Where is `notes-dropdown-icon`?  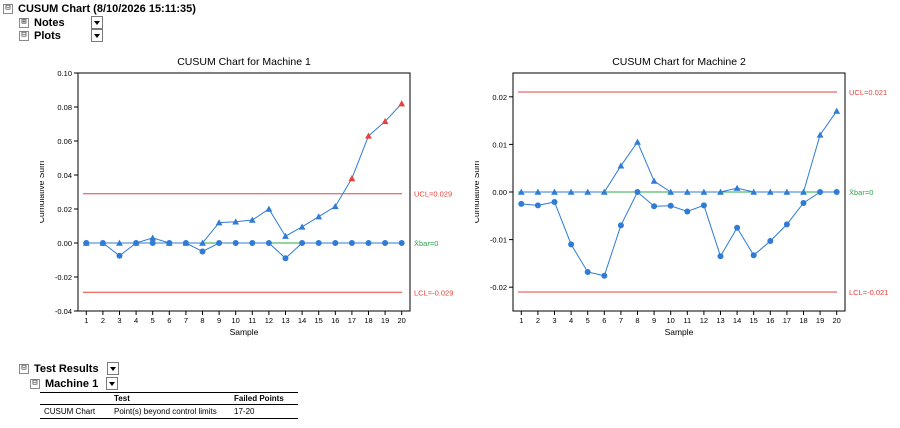
notes-dropdown-icon is located at coordinates (96, 22).